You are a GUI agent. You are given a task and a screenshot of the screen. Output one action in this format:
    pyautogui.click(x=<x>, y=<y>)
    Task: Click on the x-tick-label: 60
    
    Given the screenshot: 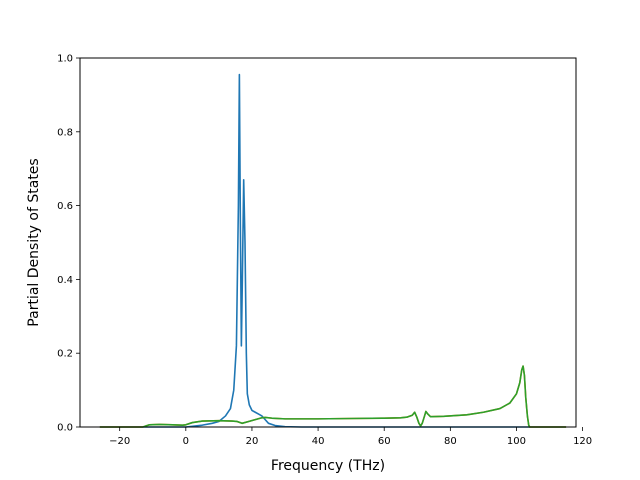 What is the action you would take?
    pyautogui.click(x=384, y=441)
    